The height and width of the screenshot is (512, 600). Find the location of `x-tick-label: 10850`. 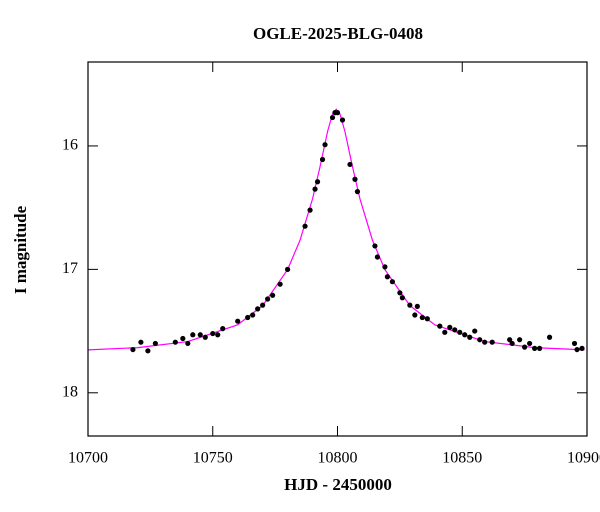

x-tick-label: 10850 is located at coordinates (462, 458).